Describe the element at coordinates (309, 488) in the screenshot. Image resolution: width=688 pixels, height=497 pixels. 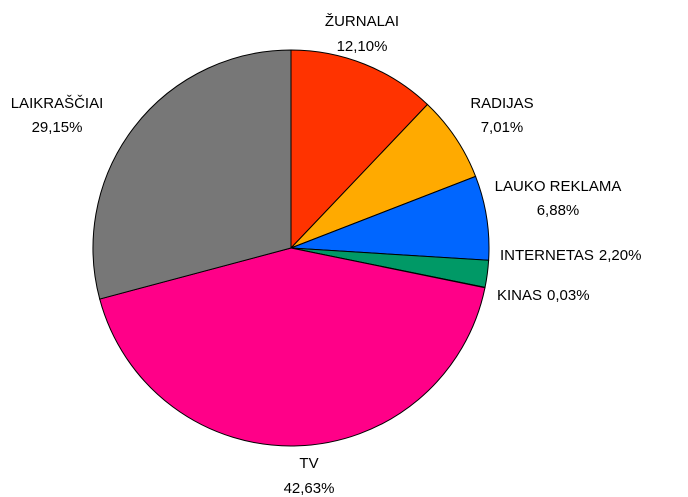
I see `slice-value-label: 42,63%` at that location.